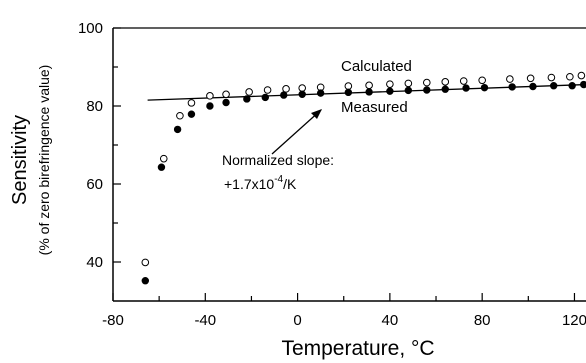 This screenshot has width=586, height=363. I want to click on y-axis-subtitle: (% of zero birefringence value), so click(44, 160).